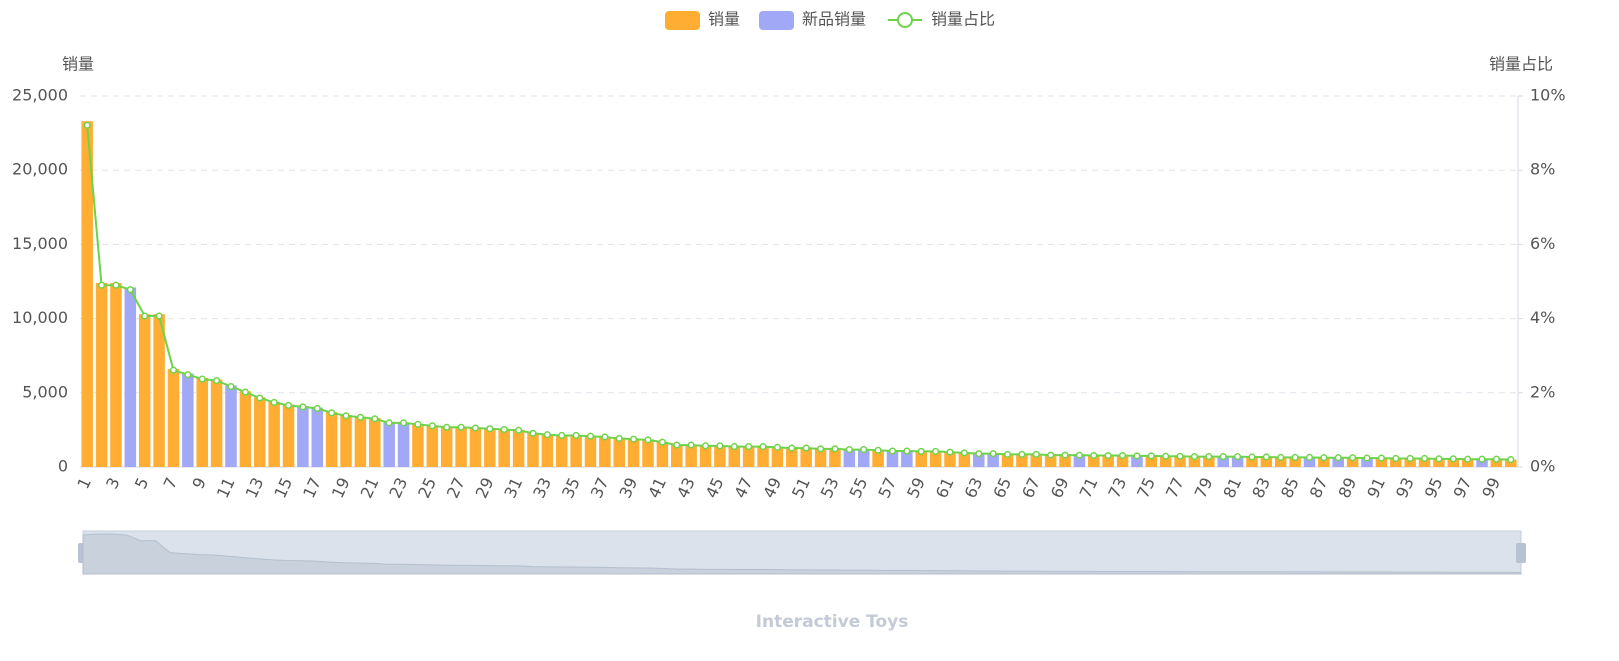 The image size is (1619, 661). I want to click on x-tick-label: 19, so click(341, 488).